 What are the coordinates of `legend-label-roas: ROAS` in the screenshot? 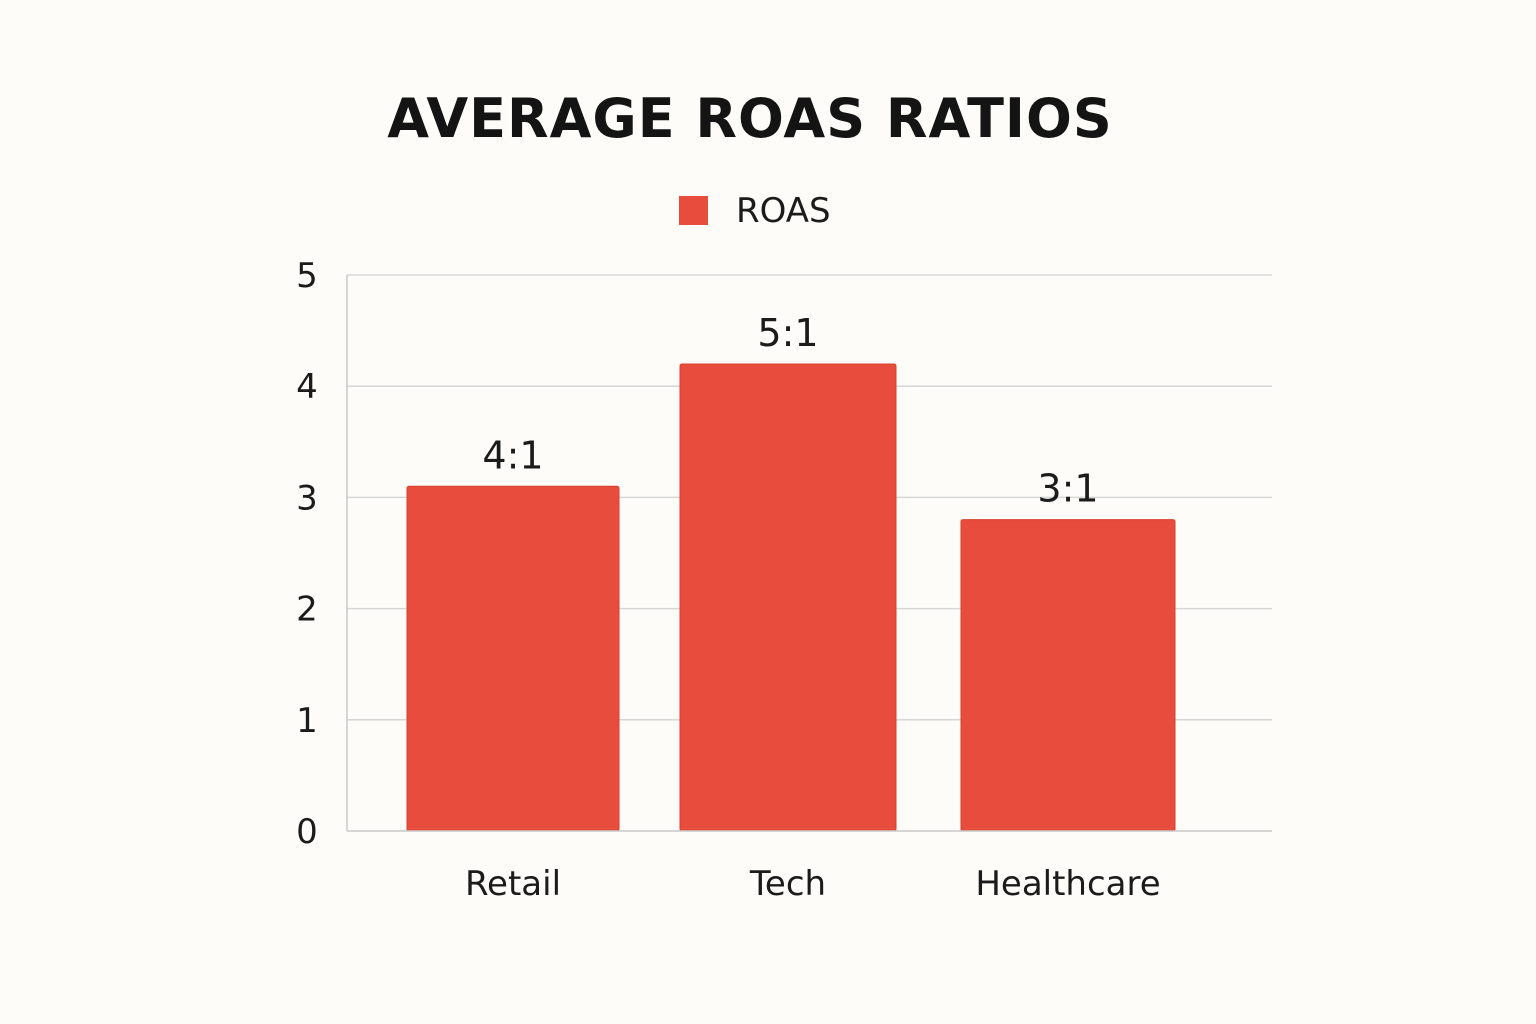 It's located at (783, 211).